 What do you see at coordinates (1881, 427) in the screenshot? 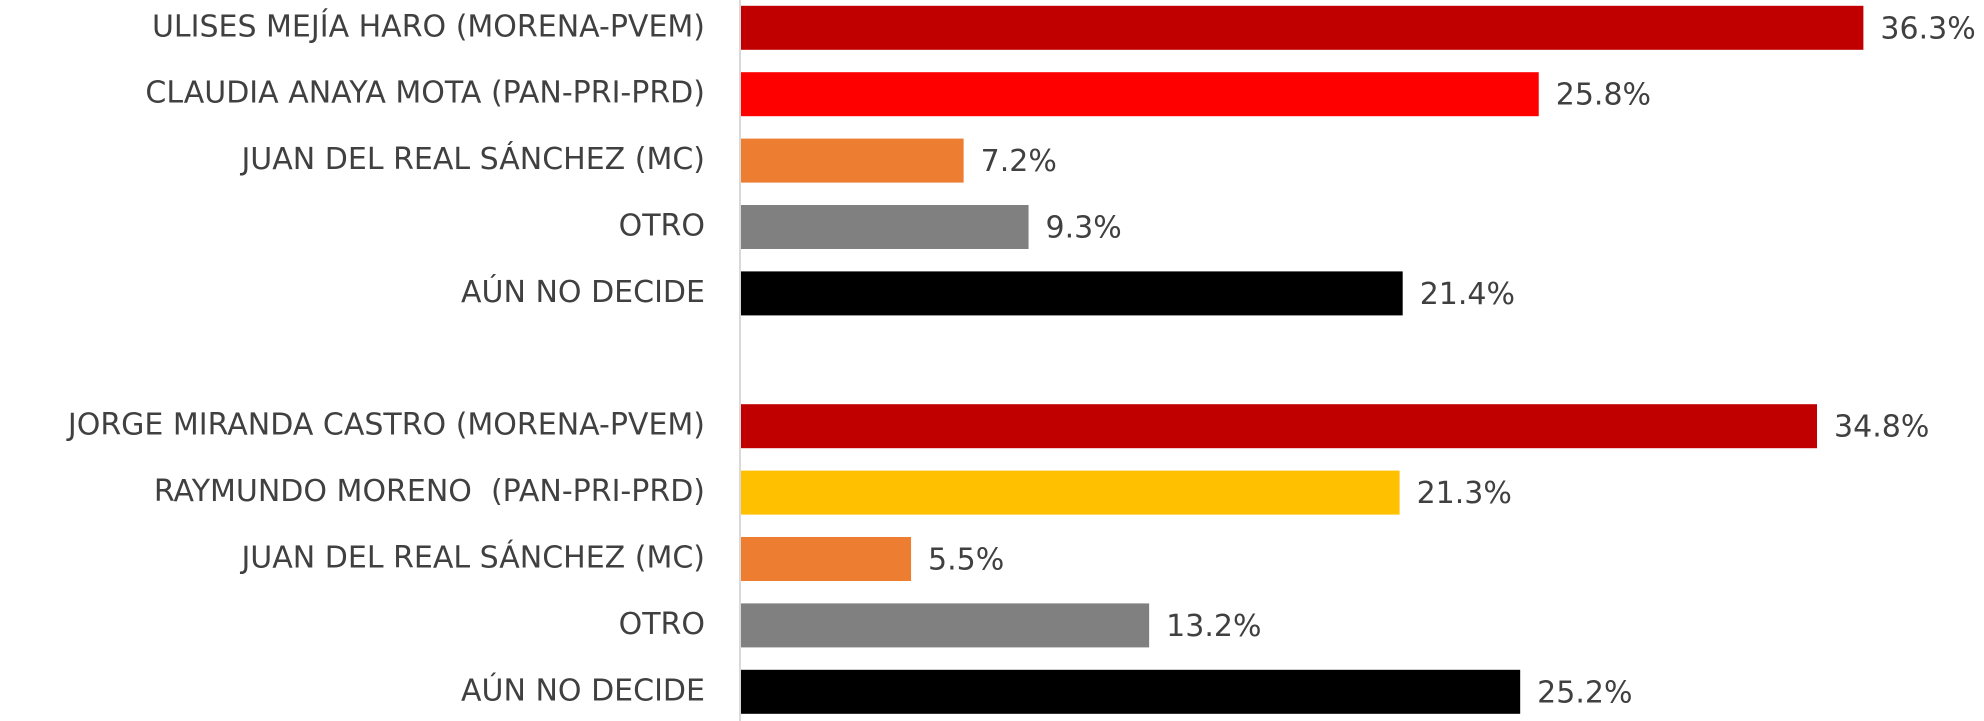
I see `value-label: 34.8%` at bounding box center [1881, 427].